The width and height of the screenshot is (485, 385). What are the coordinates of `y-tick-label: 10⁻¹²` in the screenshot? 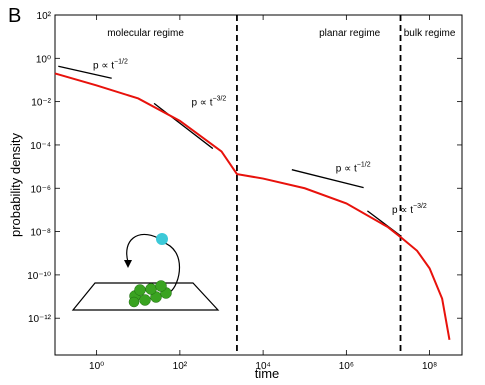 It's located at (40, 319).